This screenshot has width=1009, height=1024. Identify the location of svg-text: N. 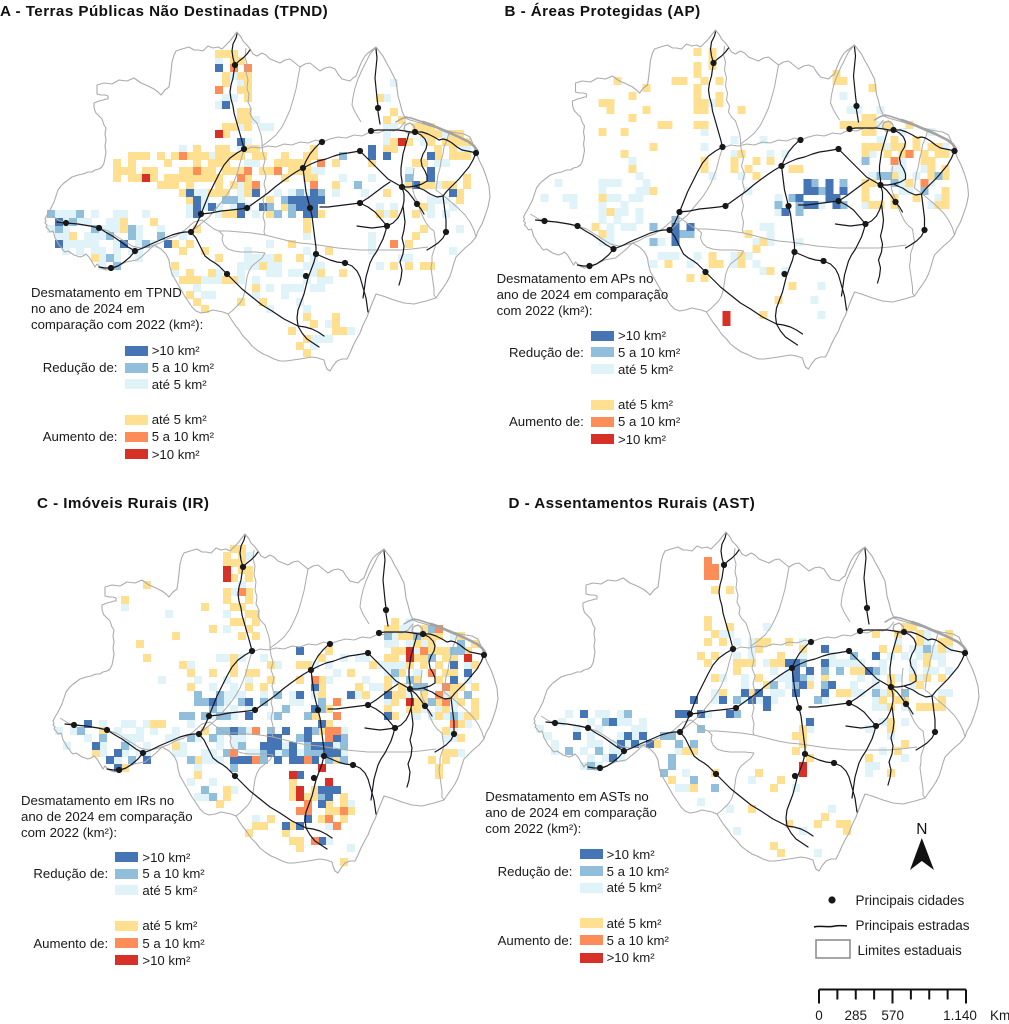
(921, 829).